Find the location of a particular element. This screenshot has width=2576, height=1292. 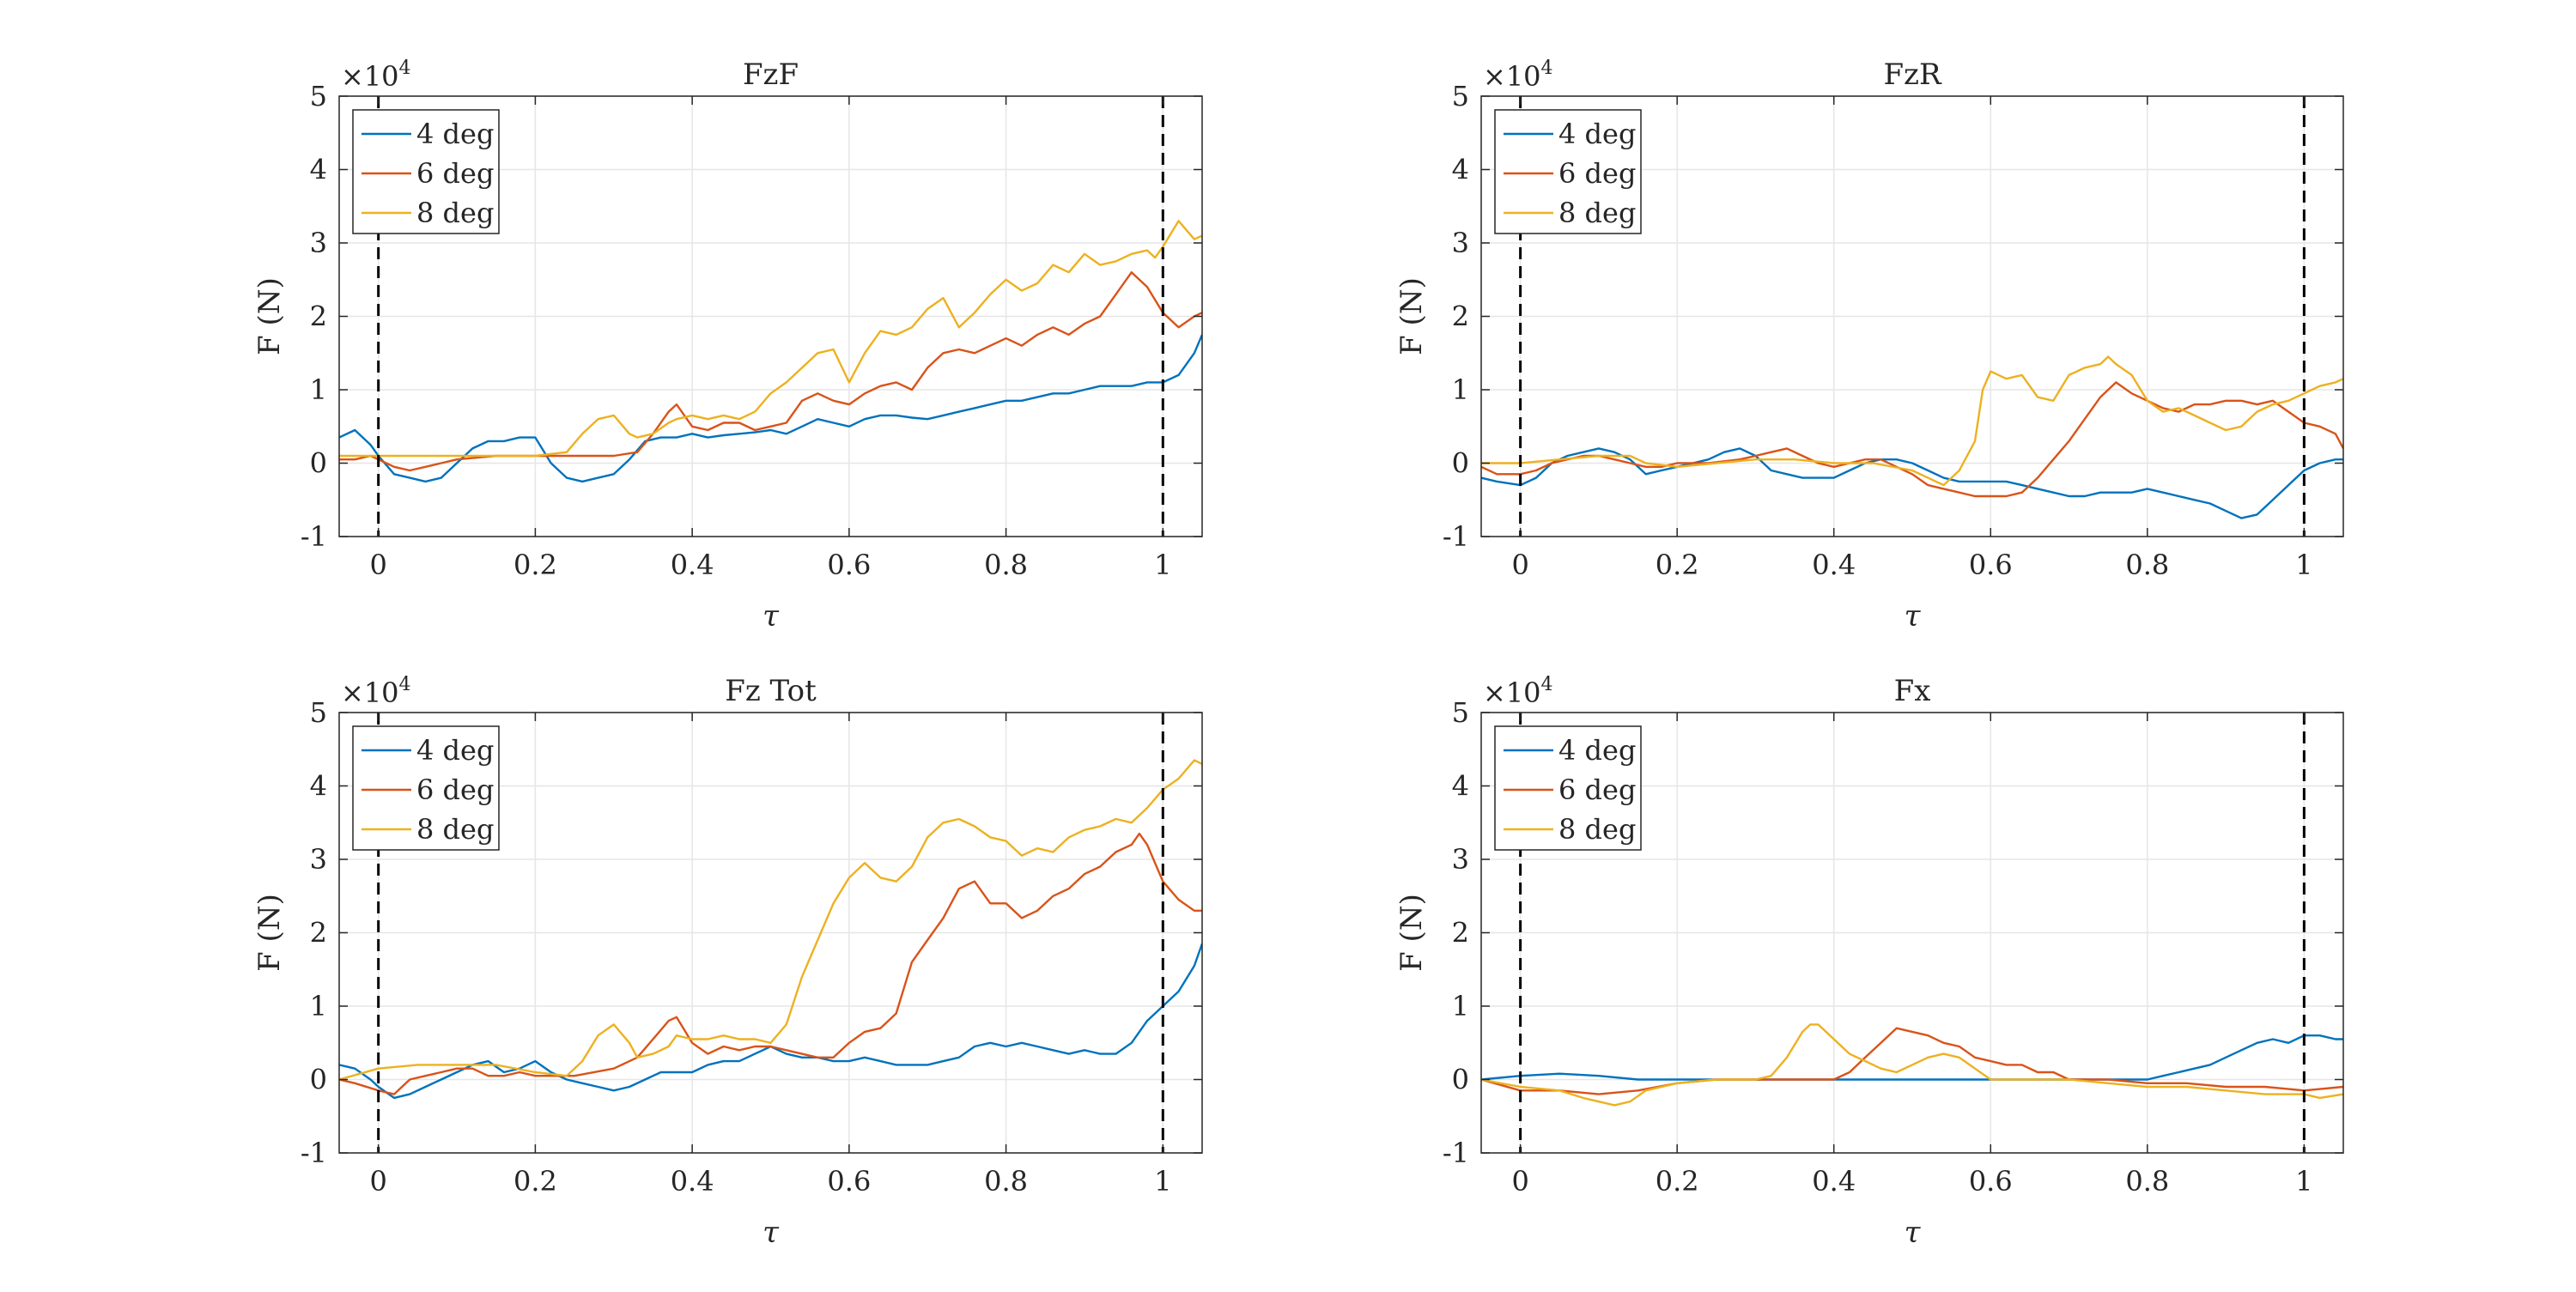

chart-title: FzF is located at coordinates (771, 75).